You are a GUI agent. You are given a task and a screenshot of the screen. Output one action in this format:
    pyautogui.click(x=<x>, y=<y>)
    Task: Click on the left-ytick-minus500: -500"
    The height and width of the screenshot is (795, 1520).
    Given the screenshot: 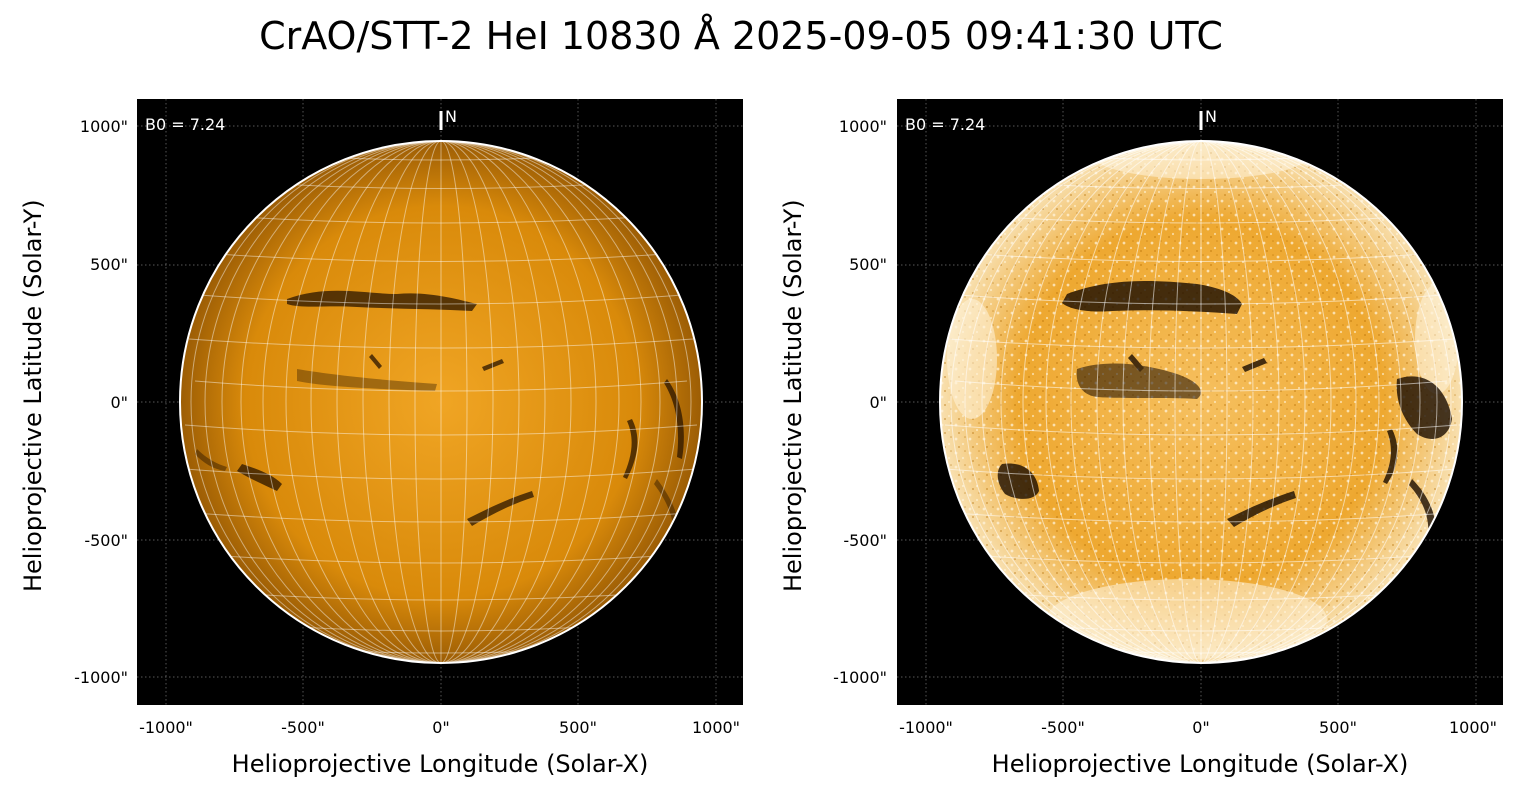 What is the action you would take?
    pyautogui.click(x=106, y=540)
    